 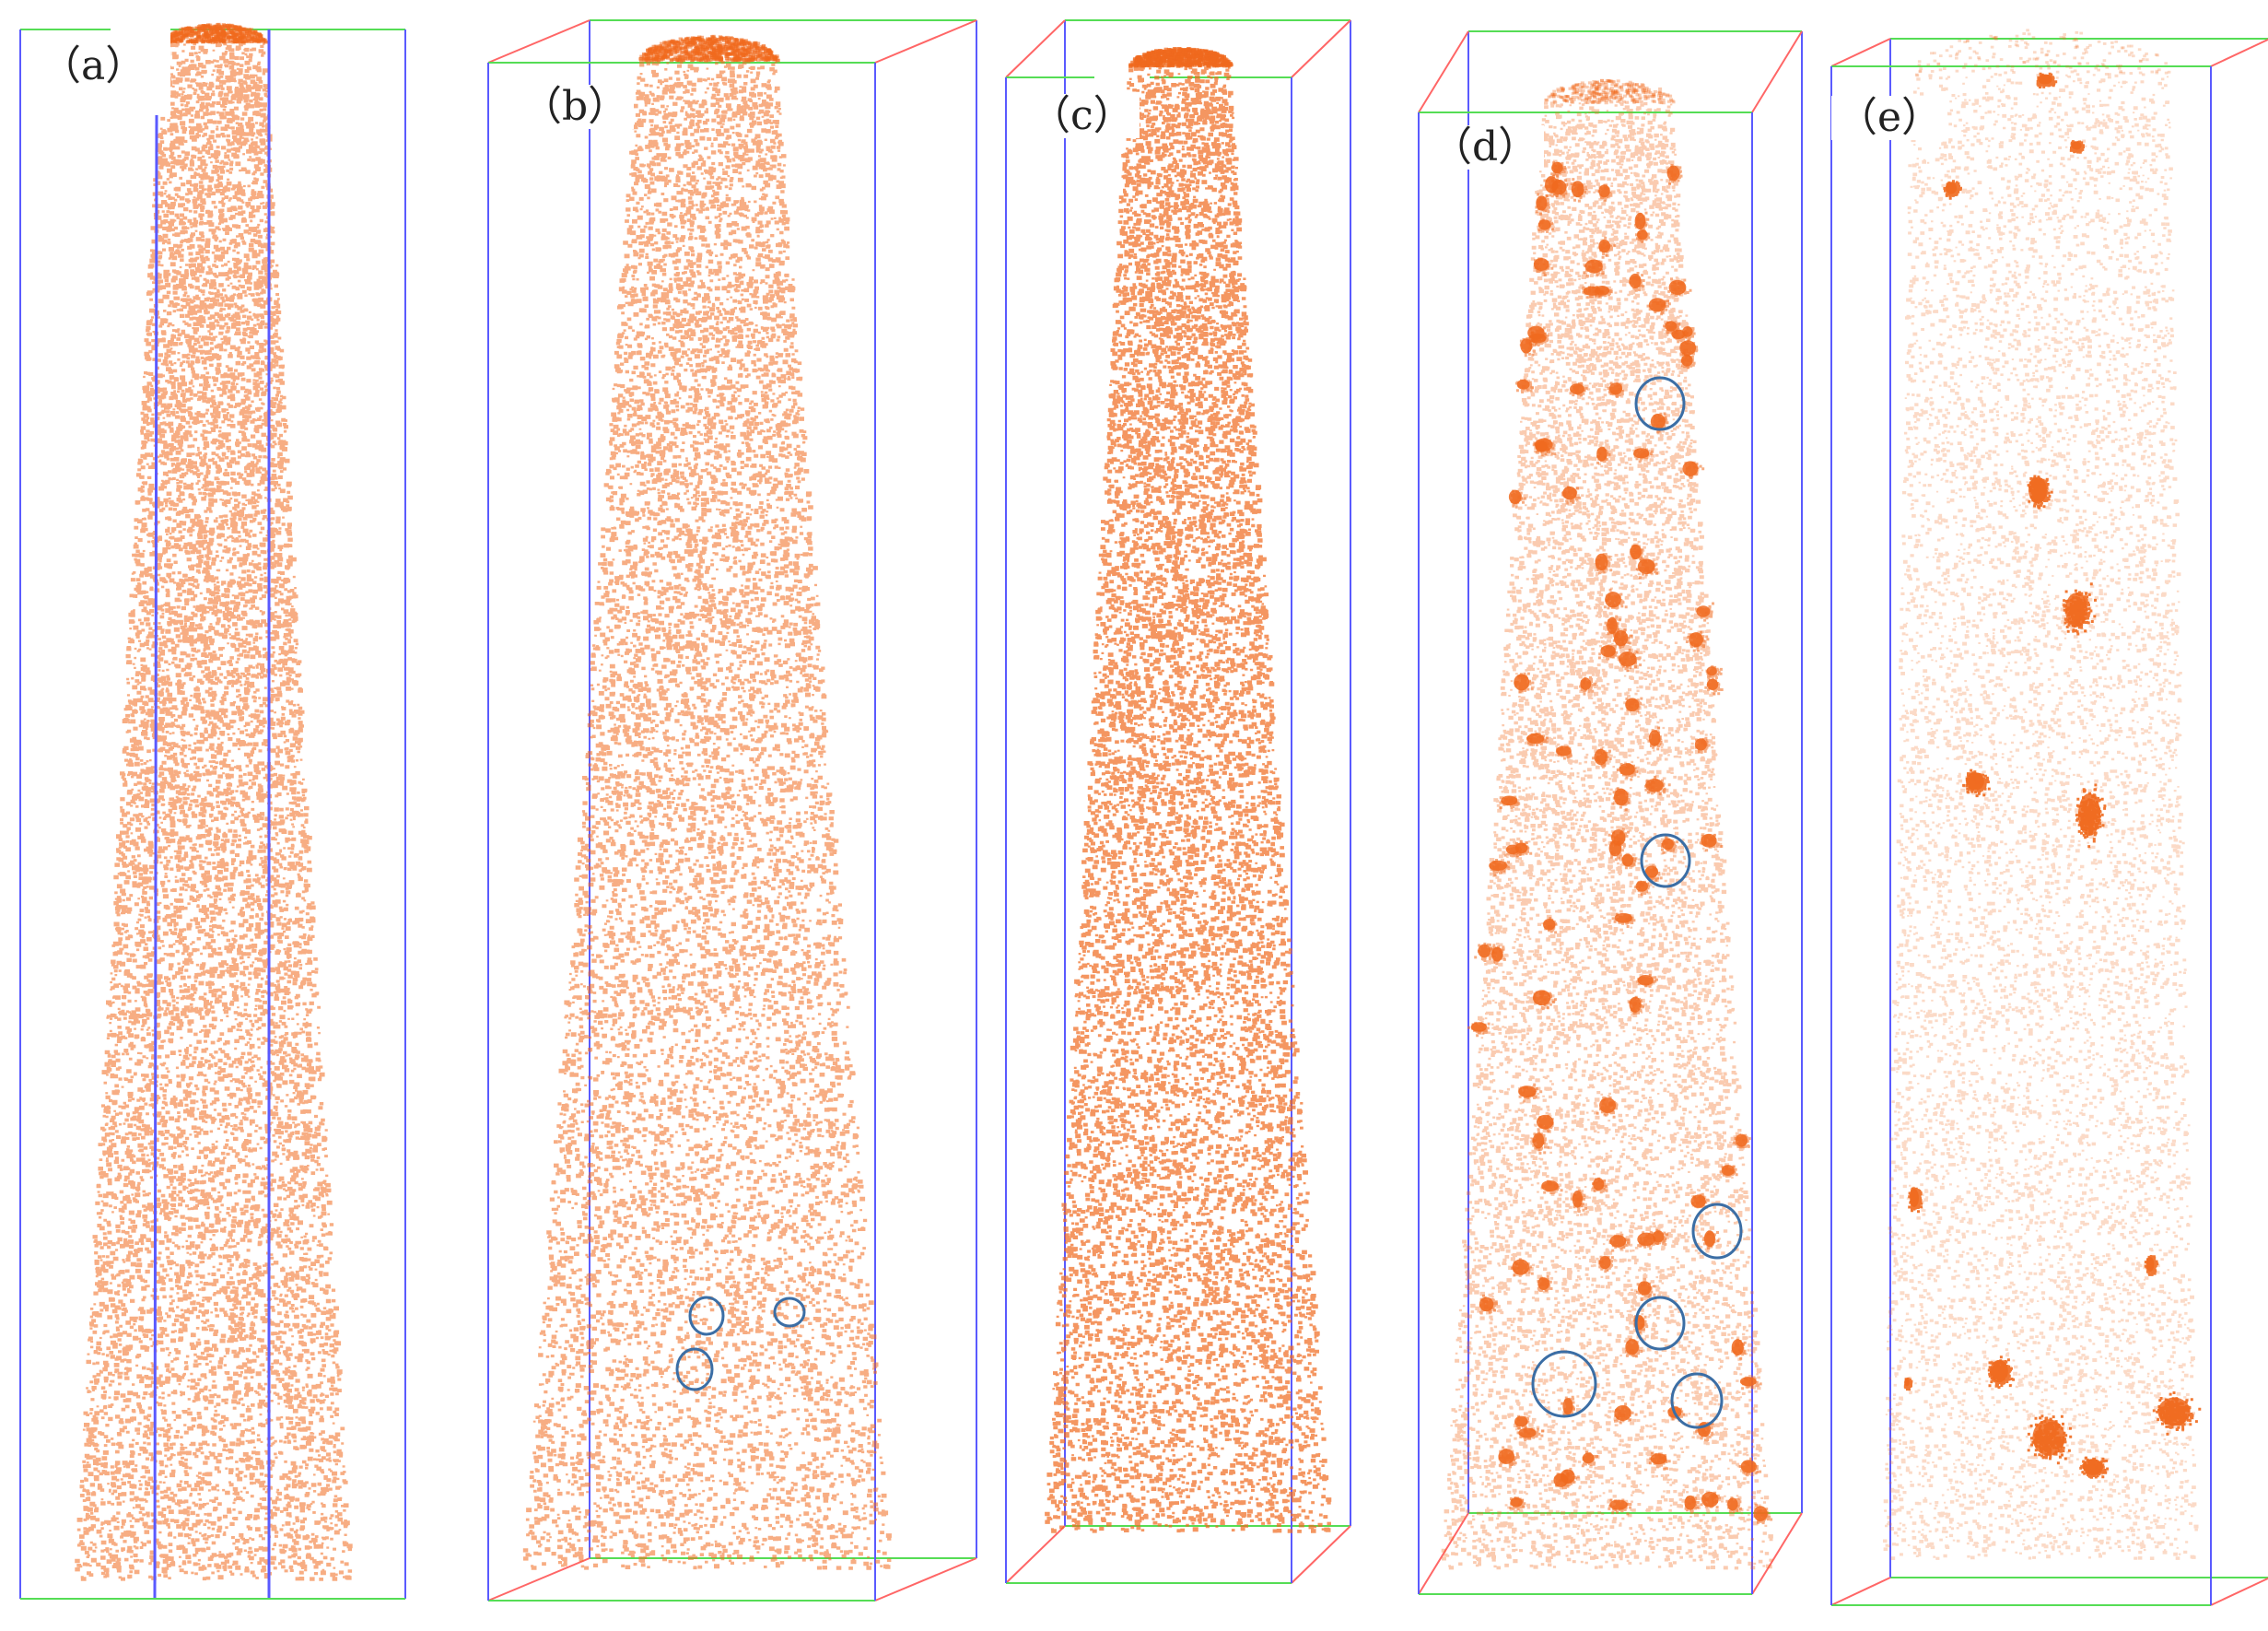 I want to click on panel-e-box-edge-tr, so click(x=2239, y=52).